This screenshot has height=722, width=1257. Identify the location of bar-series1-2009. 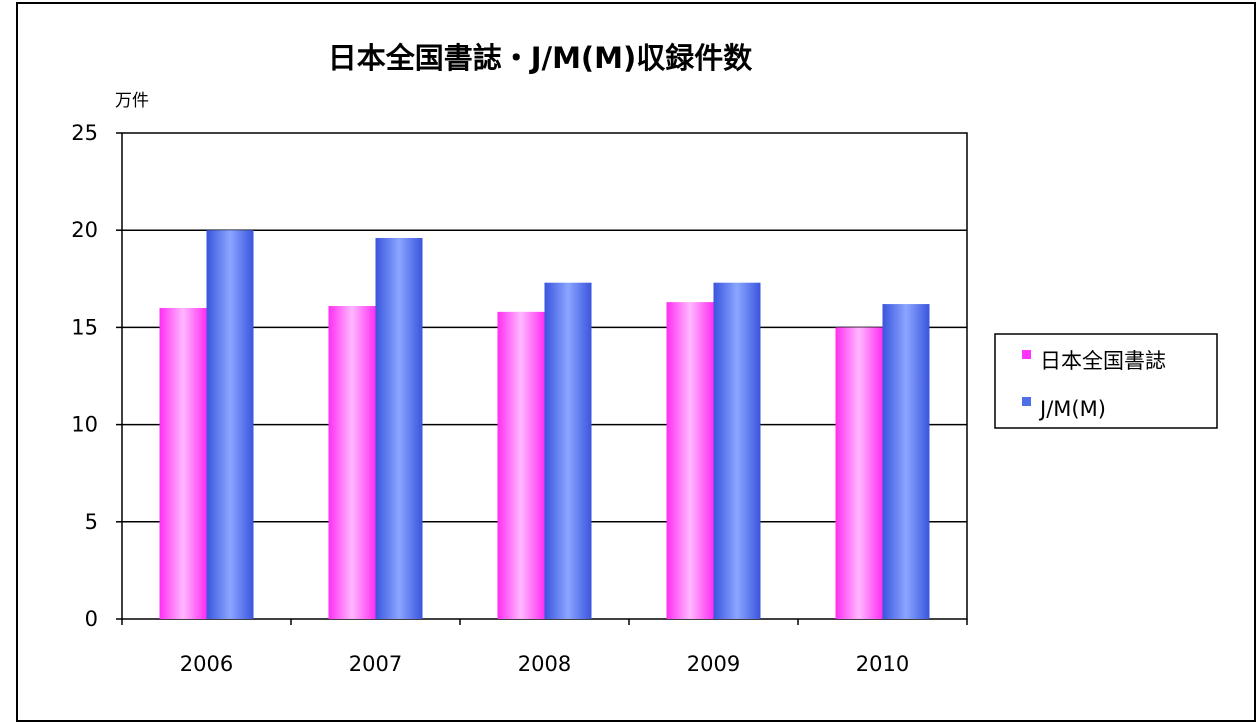
(690, 460).